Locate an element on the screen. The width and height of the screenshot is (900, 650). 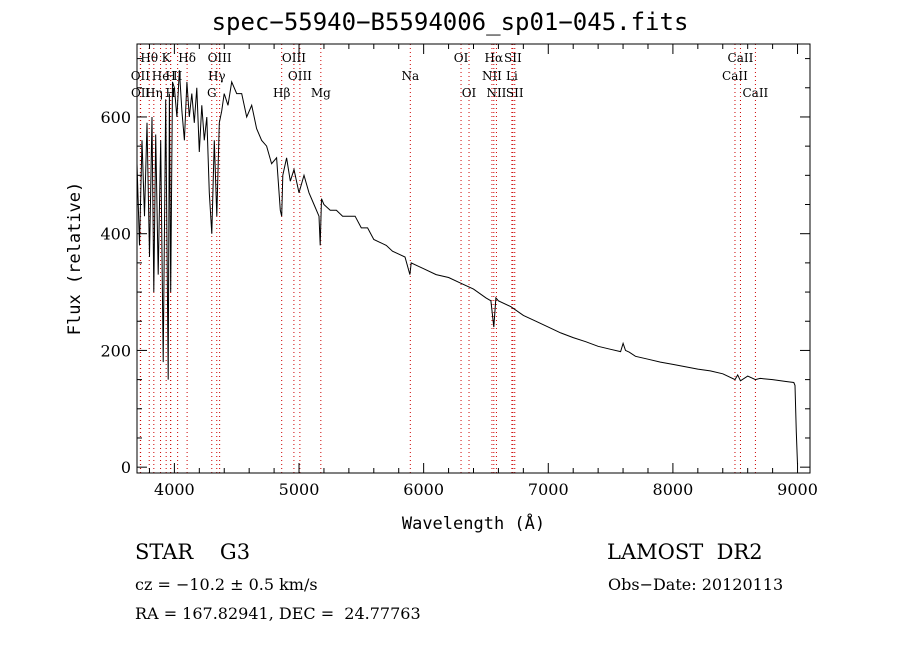
line-label: Hθ is located at coordinates (149, 58).